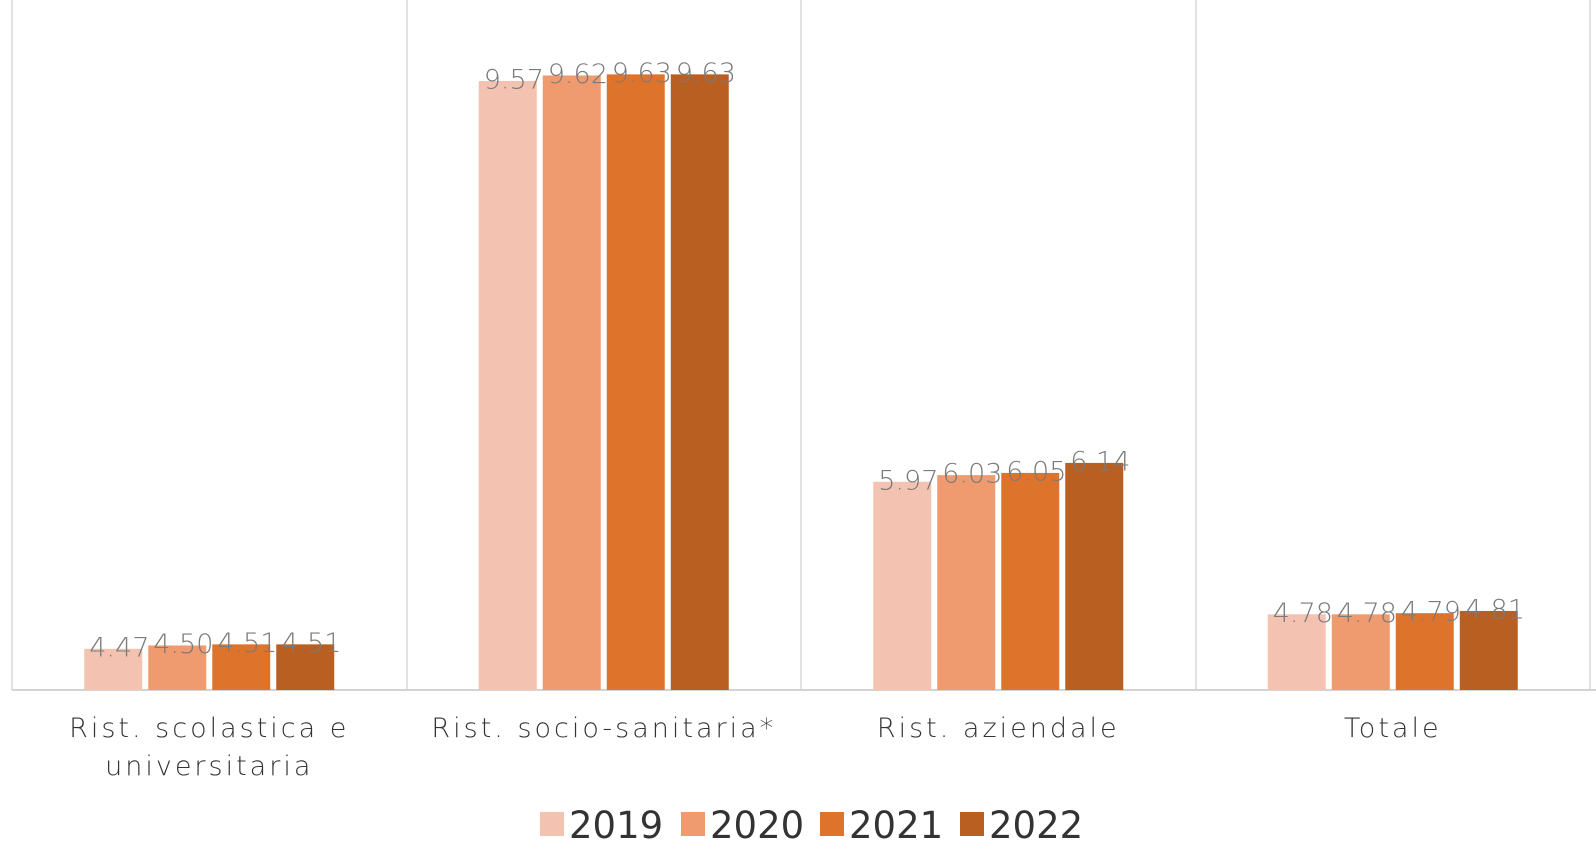  Describe the element at coordinates (603, 728) in the screenshot. I see `category-label: Rist. socio-sanitaria*` at that location.